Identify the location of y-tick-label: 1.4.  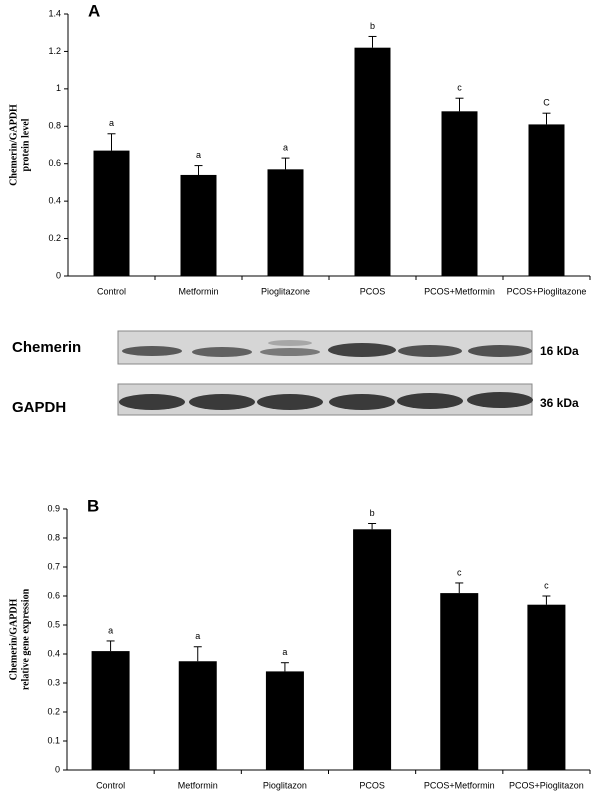
(54, 13).